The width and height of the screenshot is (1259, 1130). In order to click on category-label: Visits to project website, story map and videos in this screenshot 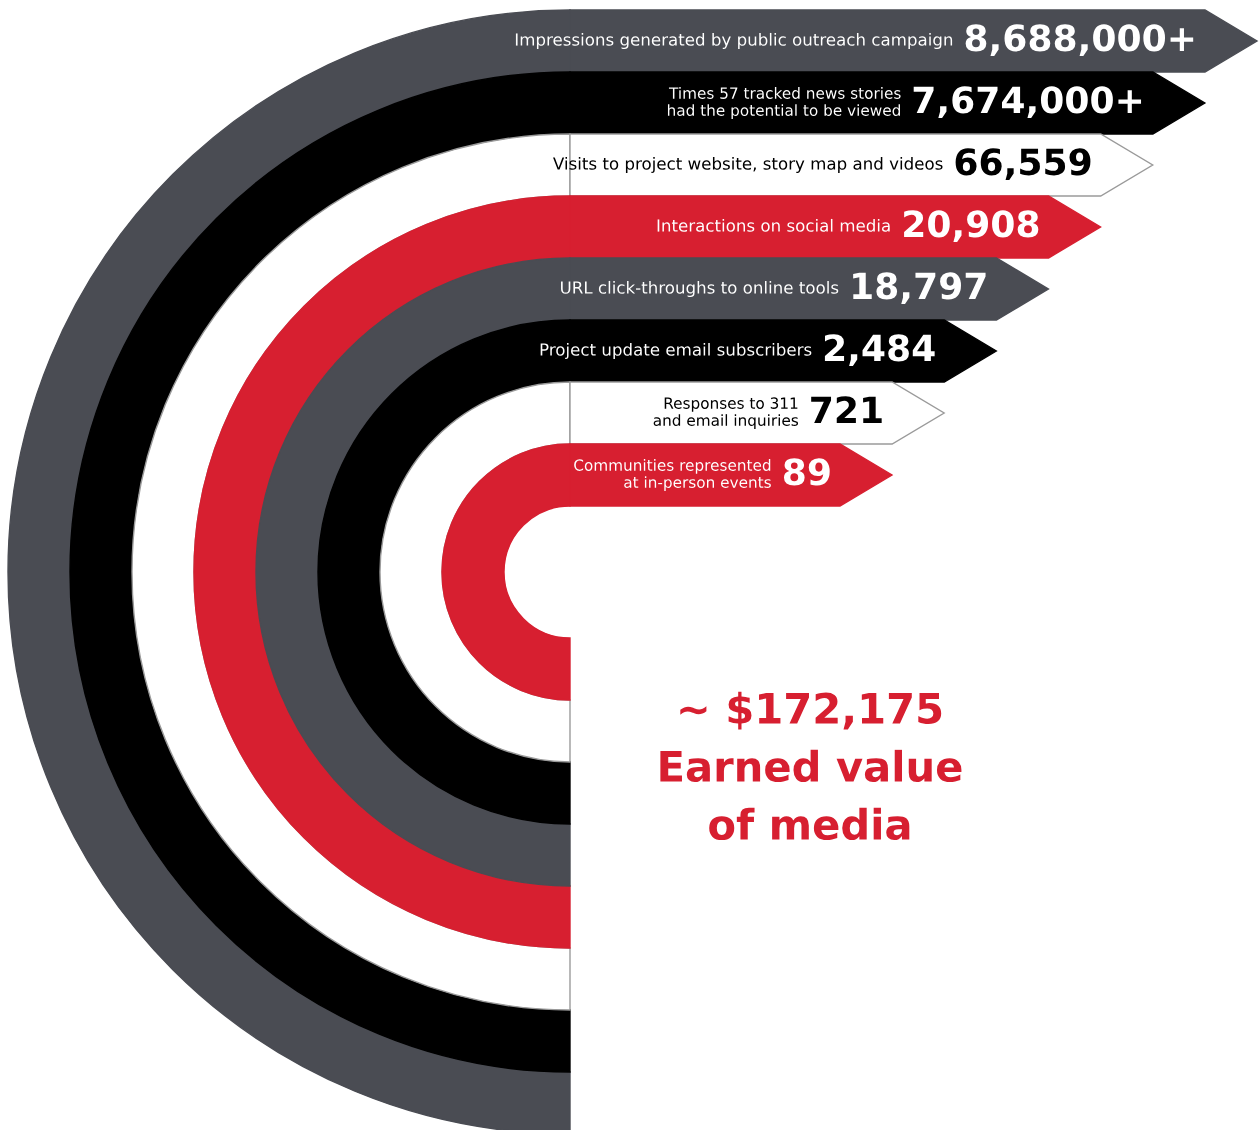, I will do `click(748, 165)`.